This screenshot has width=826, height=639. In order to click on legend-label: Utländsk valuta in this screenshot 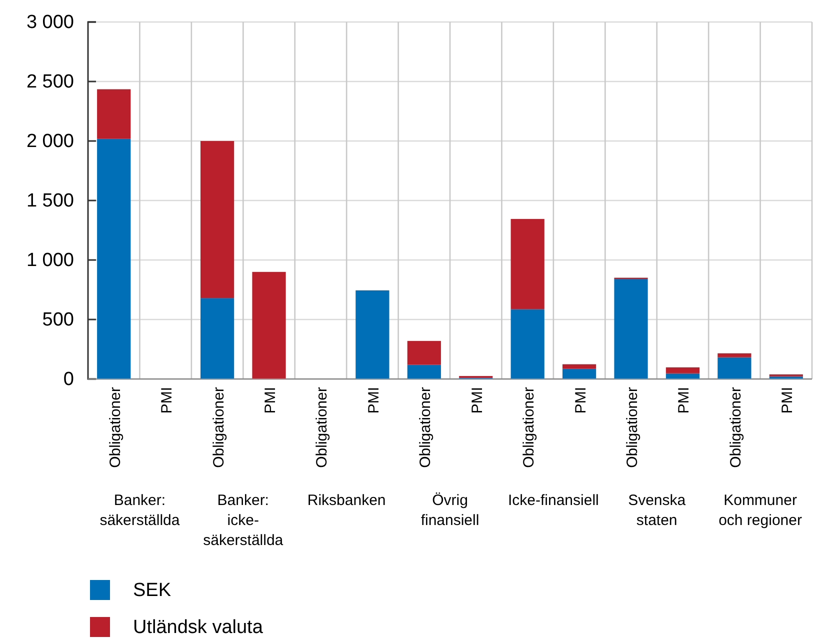, I will do `click(198, 627)`.